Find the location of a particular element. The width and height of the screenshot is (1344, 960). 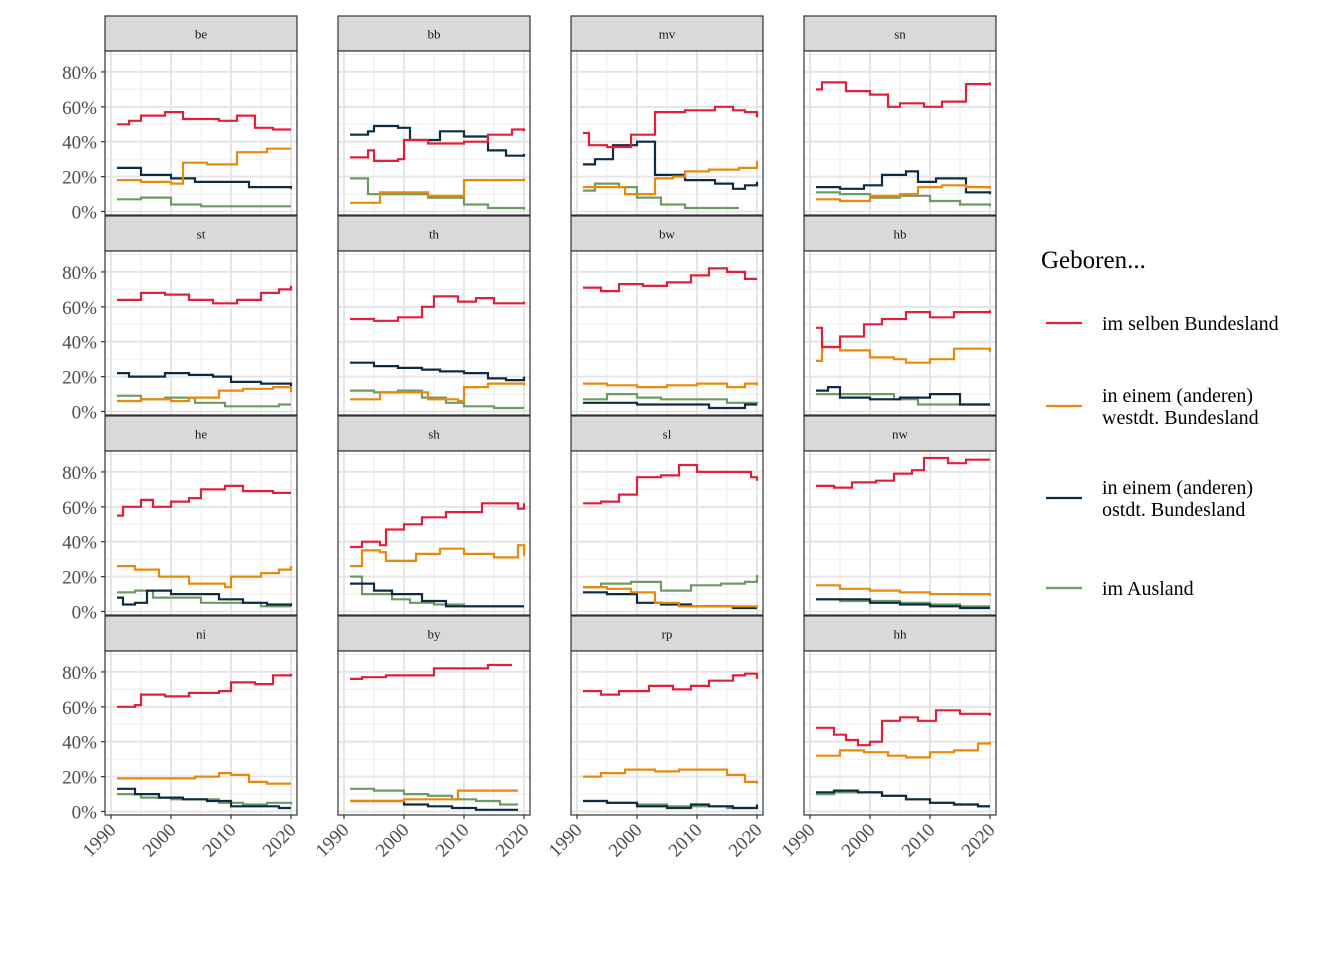

facet-label: rp is located at coordinates (667, 634).